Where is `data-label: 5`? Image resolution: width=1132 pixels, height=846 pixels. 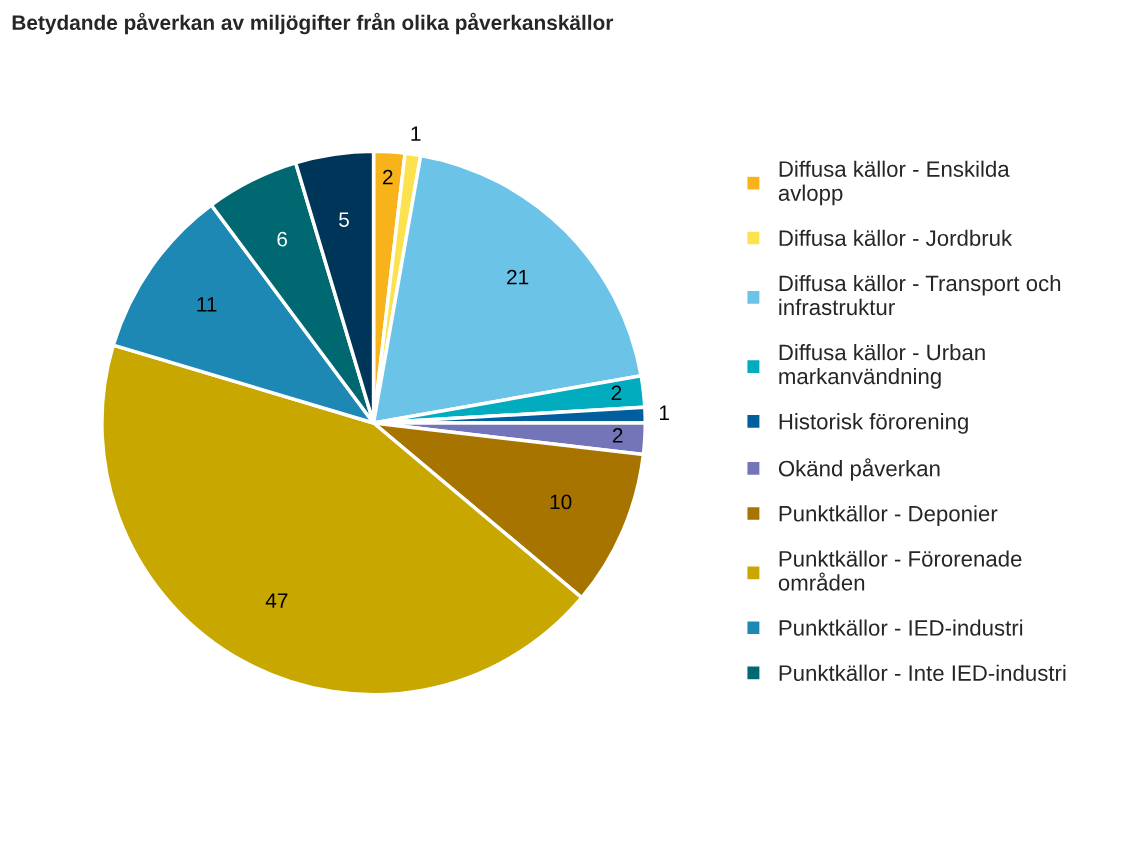
data-label: 5 is located at coordinates (344, 219).